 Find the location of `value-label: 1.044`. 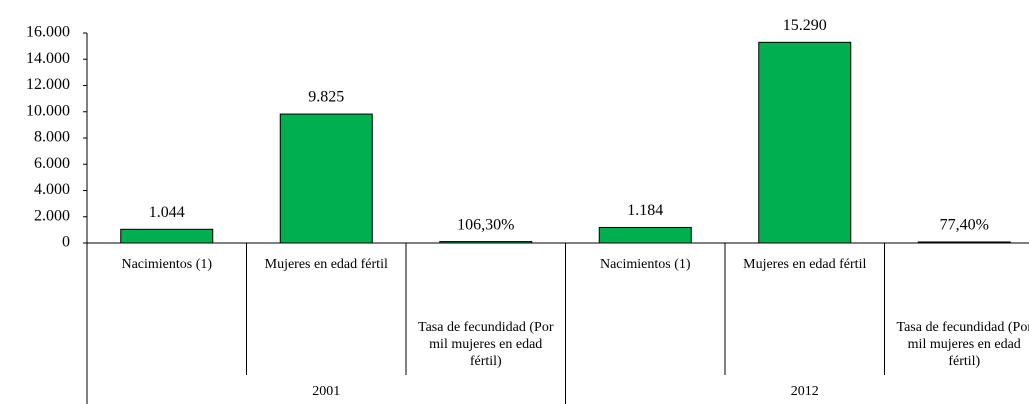

value-label: 1.044 is located at coordinates (167, 212).